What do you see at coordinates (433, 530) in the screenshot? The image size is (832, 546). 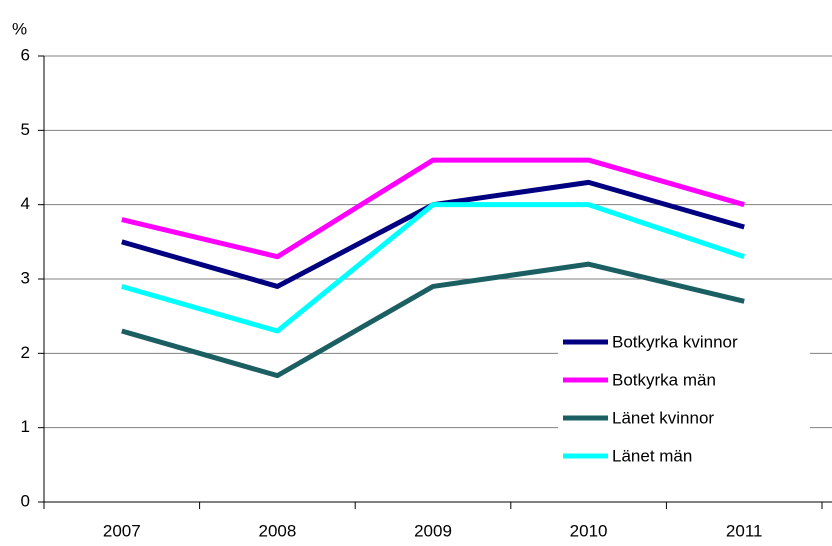 I see `x-tick-label: 2009` at bounding box center [433, 530].